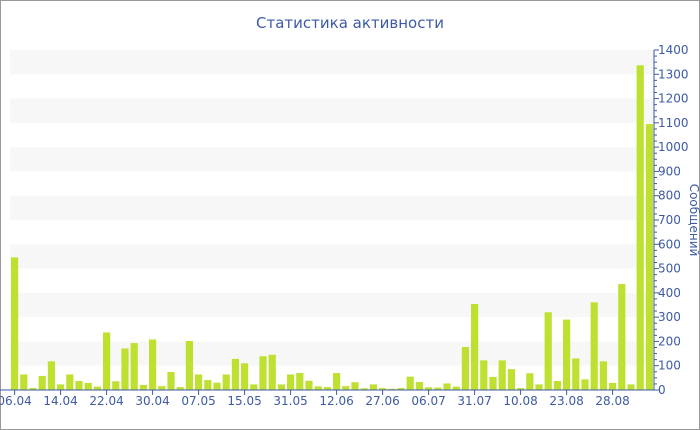 The image size is (700, 430). Describe the element at coordinates (474, 401) in the screenshot. I see `x-tick-label: 31.07` at that location.